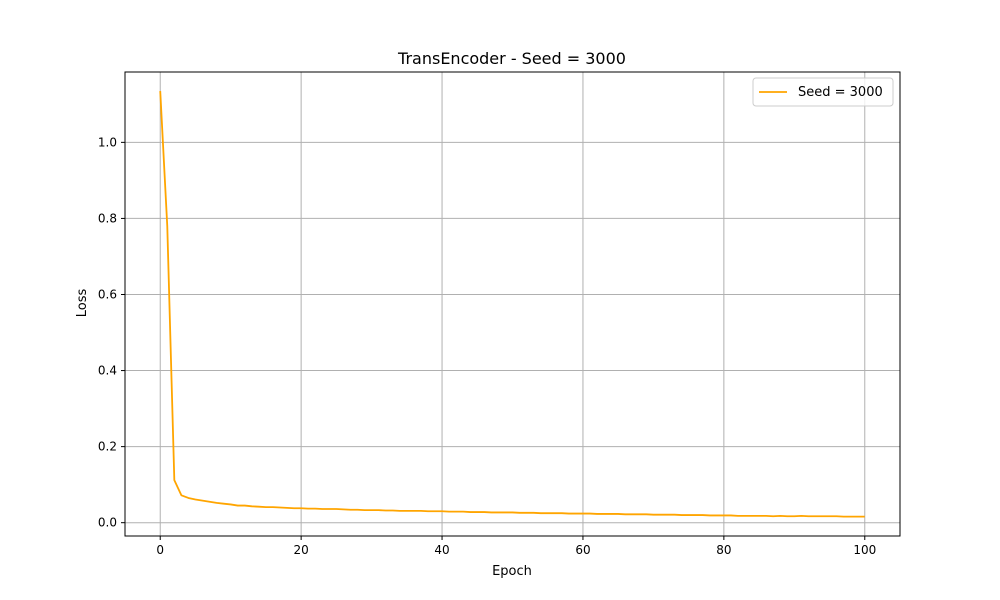 The height and width of the screenshot is (600, 1000). I want to click on legend: Seed = 3000, so click(823, 92).